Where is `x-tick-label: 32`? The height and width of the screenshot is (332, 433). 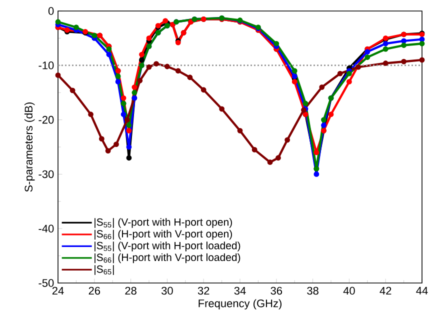
x-tick-label: 32 is located at coordinates (204, 290).